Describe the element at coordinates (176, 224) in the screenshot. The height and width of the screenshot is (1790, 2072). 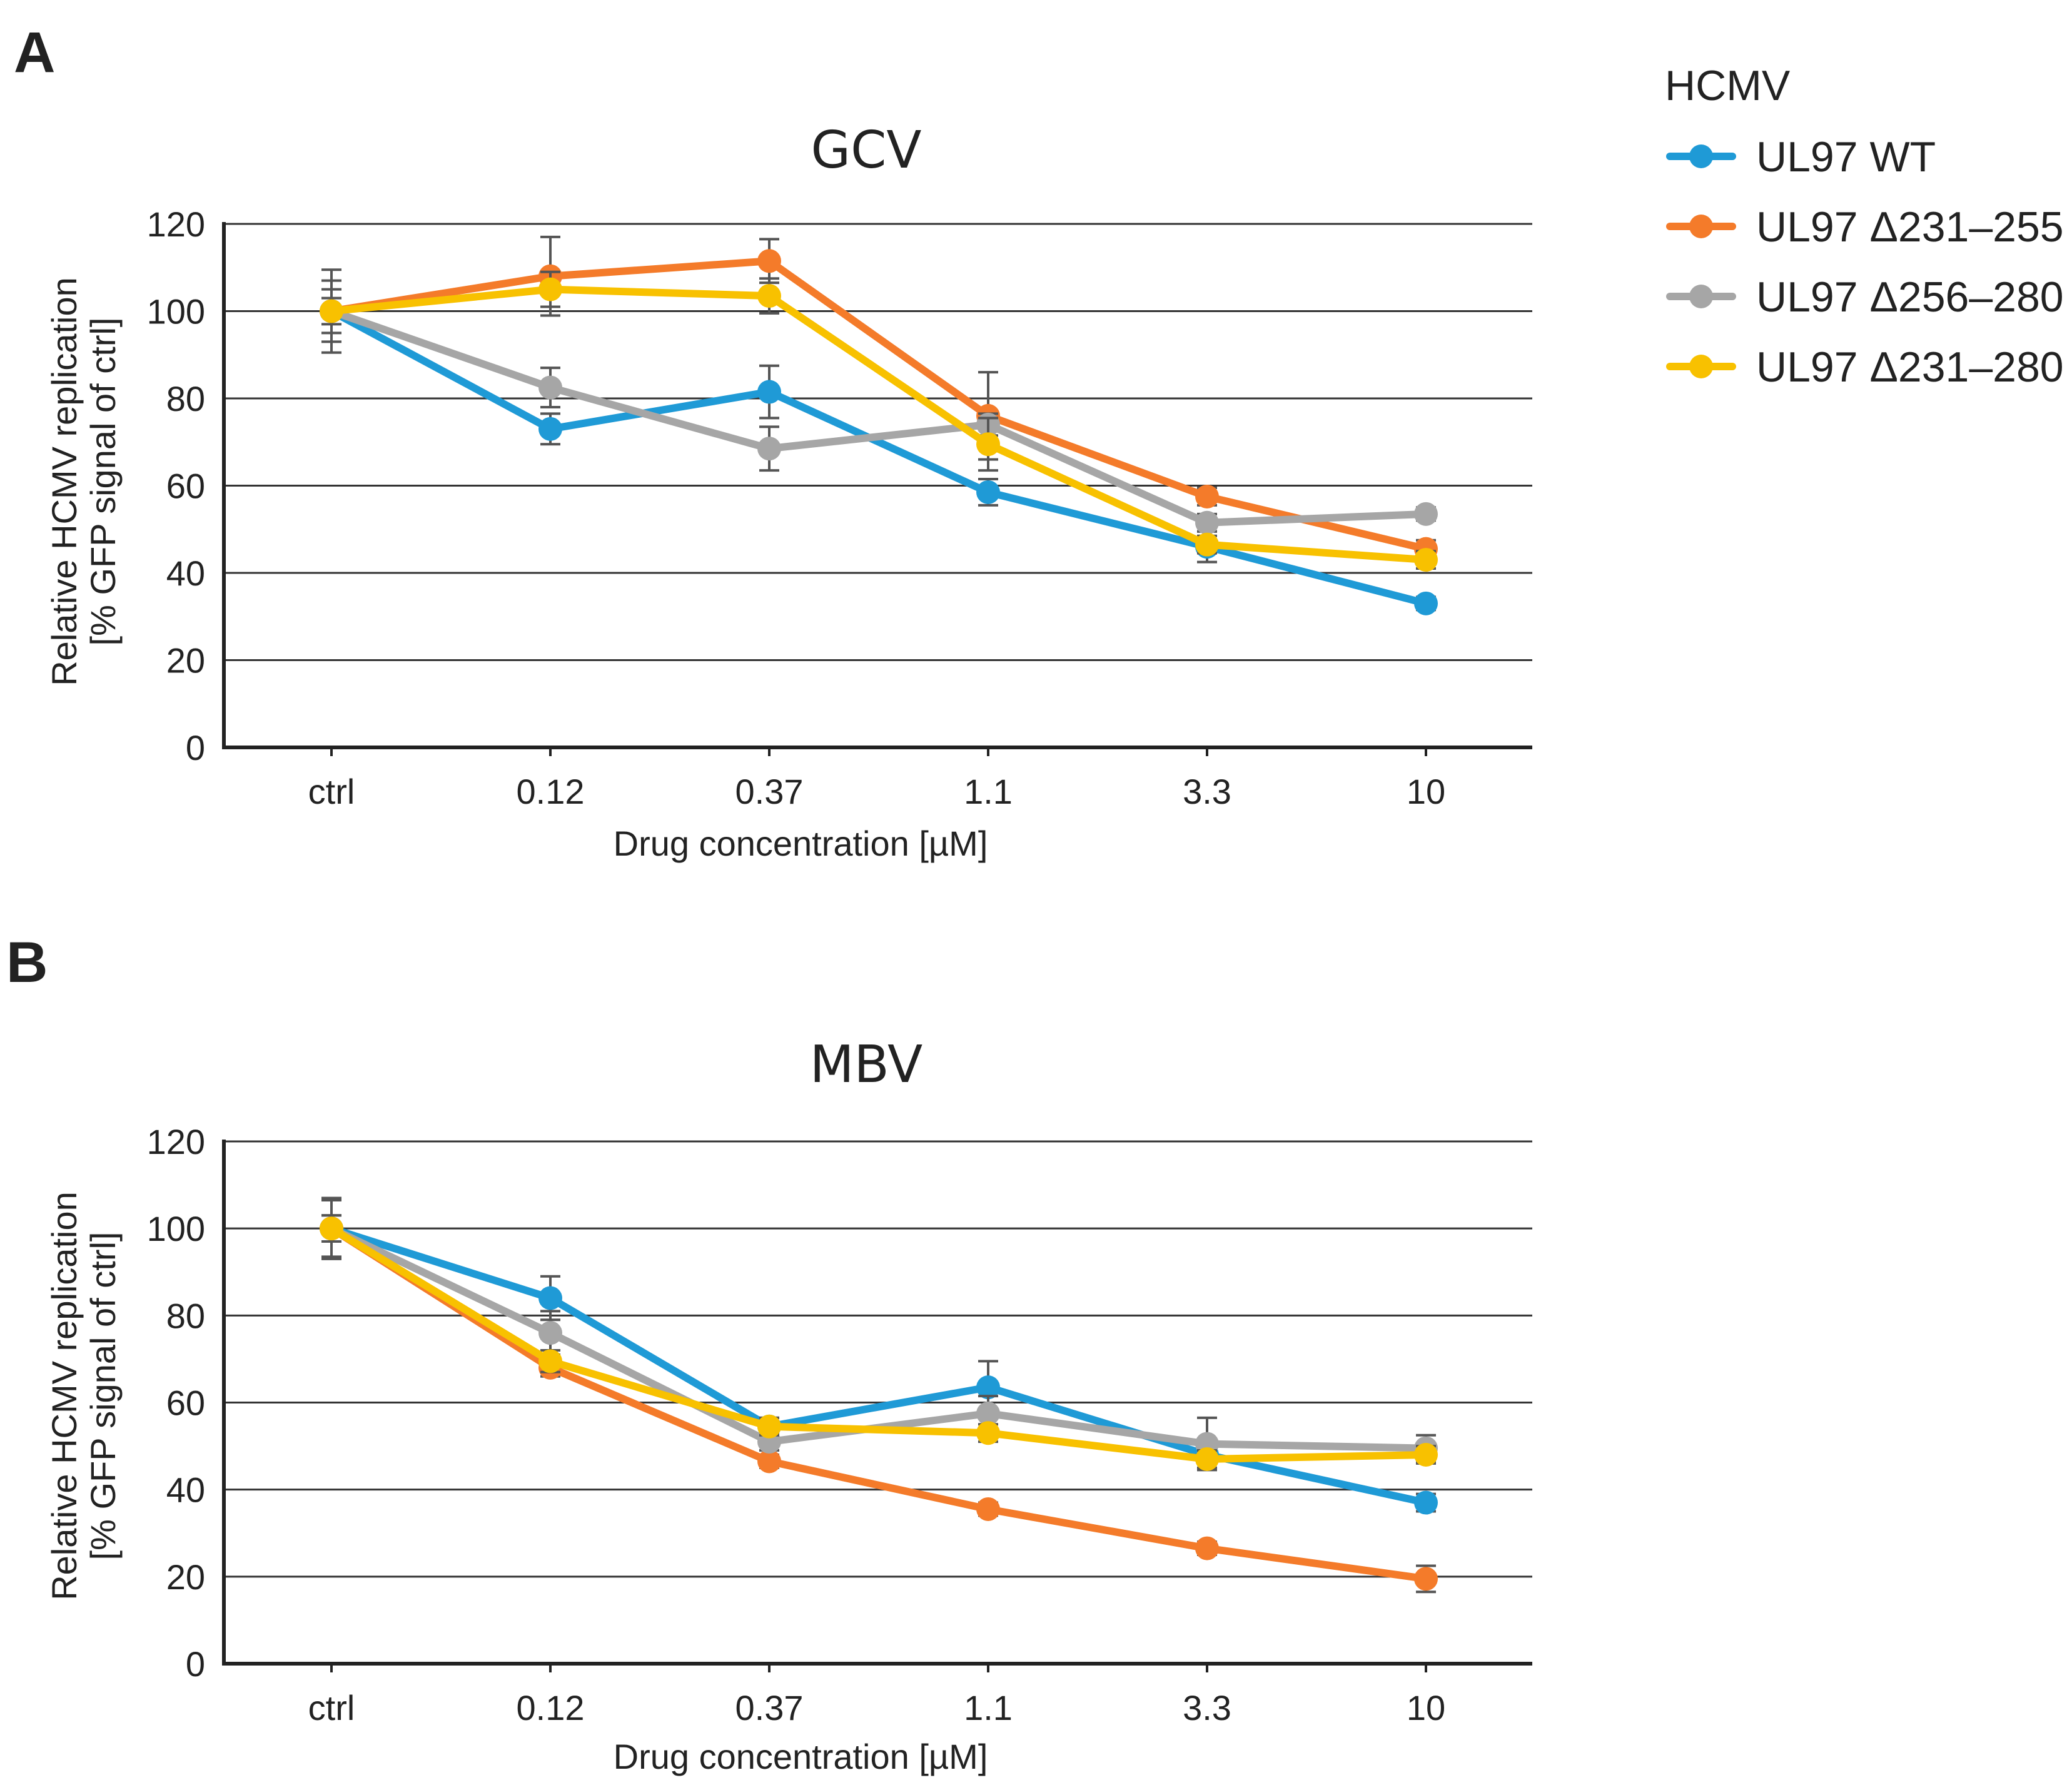
I see `y-tick-label-a-120: 120` at that location.